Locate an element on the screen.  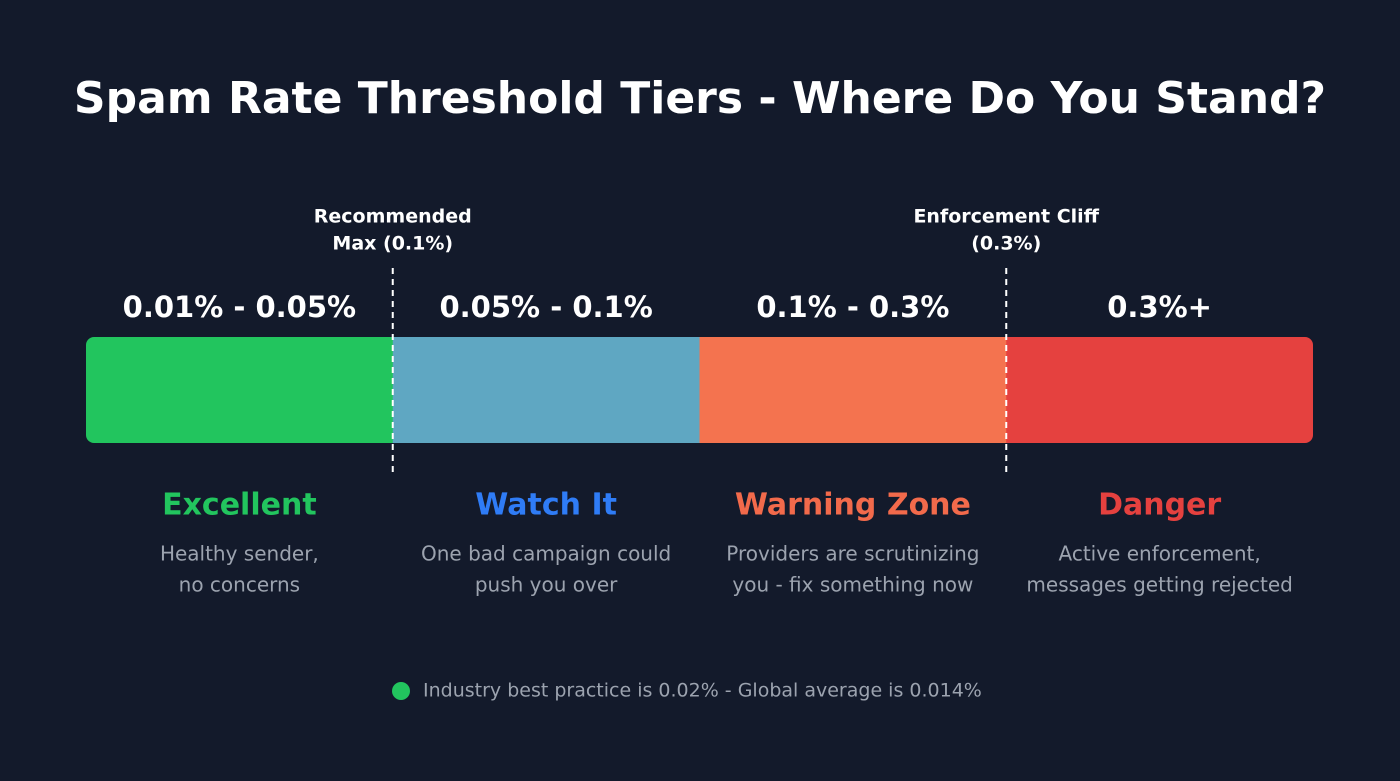
tier-description: push you over is located at coordinates (546, 585).